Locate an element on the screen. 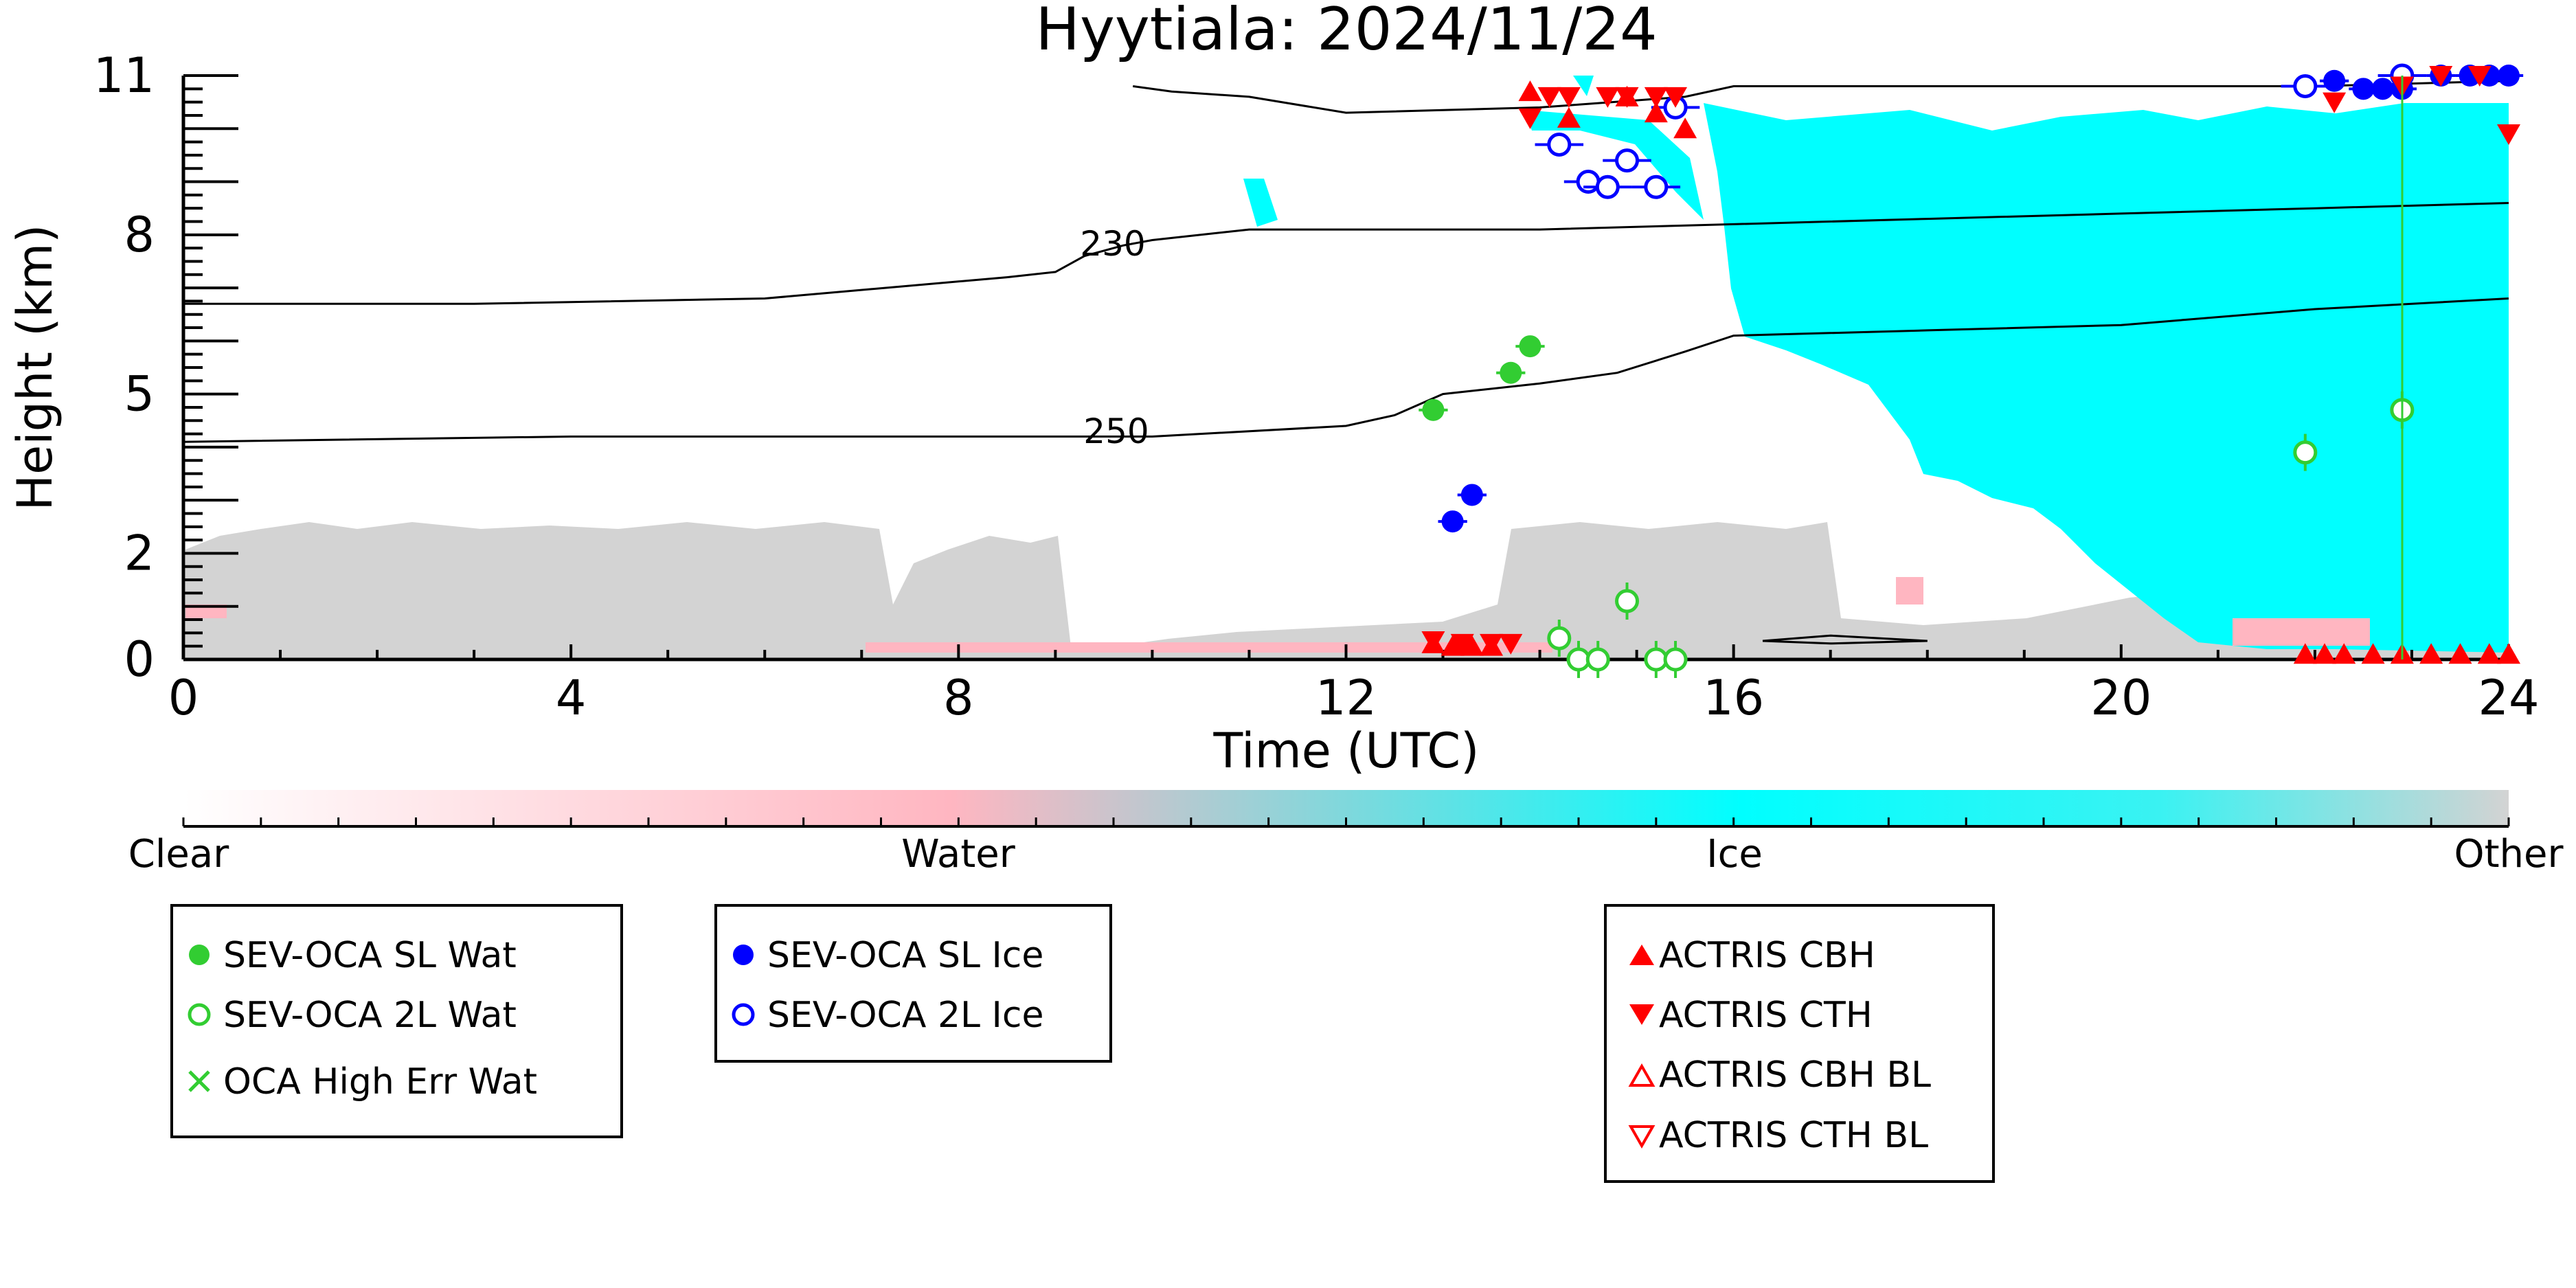 The image size is (2576, 1288). legend-label: OCA High Err Wat is located at coordinates (380, 1082).